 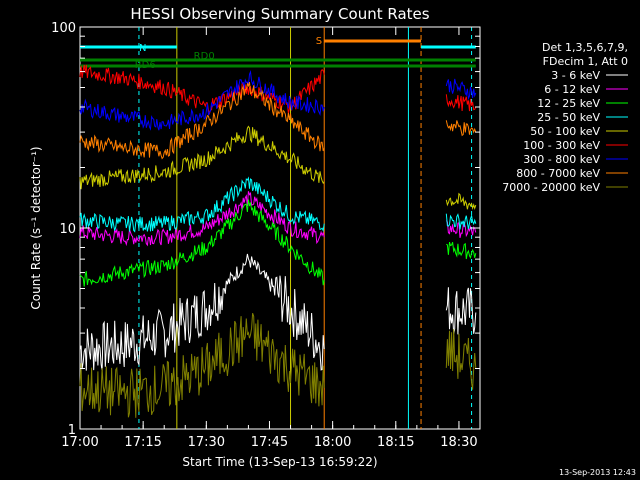 I want to click on legend-label: 25 - 50 keV, so click(x=568, y=117).